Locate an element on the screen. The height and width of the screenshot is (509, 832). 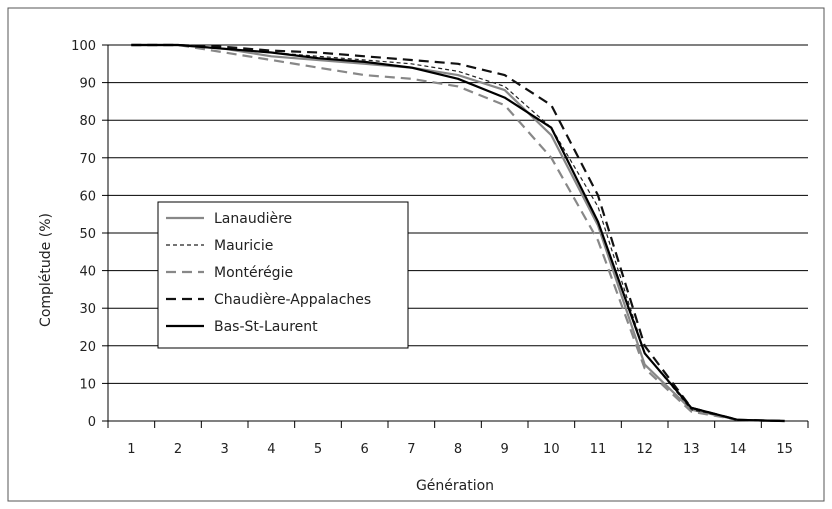
x-tick-label-14: 14 is located at coordinates (738, 449).